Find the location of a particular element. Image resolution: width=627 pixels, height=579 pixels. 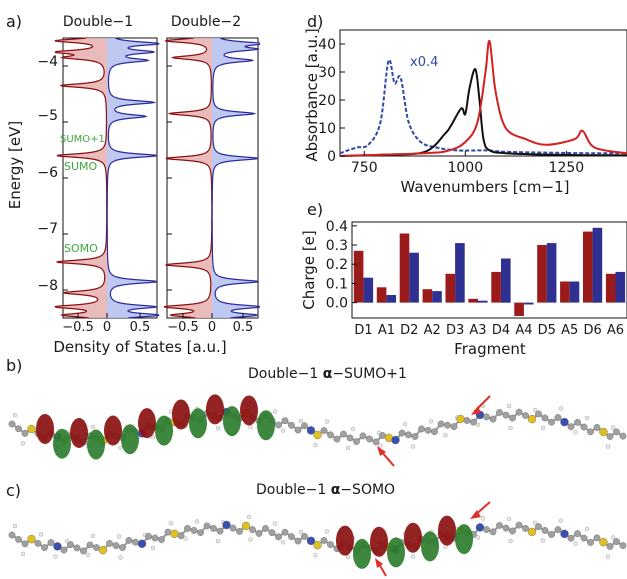

dos-p1-xtick-pos: 0.5 is located at coordinates (140, 327).